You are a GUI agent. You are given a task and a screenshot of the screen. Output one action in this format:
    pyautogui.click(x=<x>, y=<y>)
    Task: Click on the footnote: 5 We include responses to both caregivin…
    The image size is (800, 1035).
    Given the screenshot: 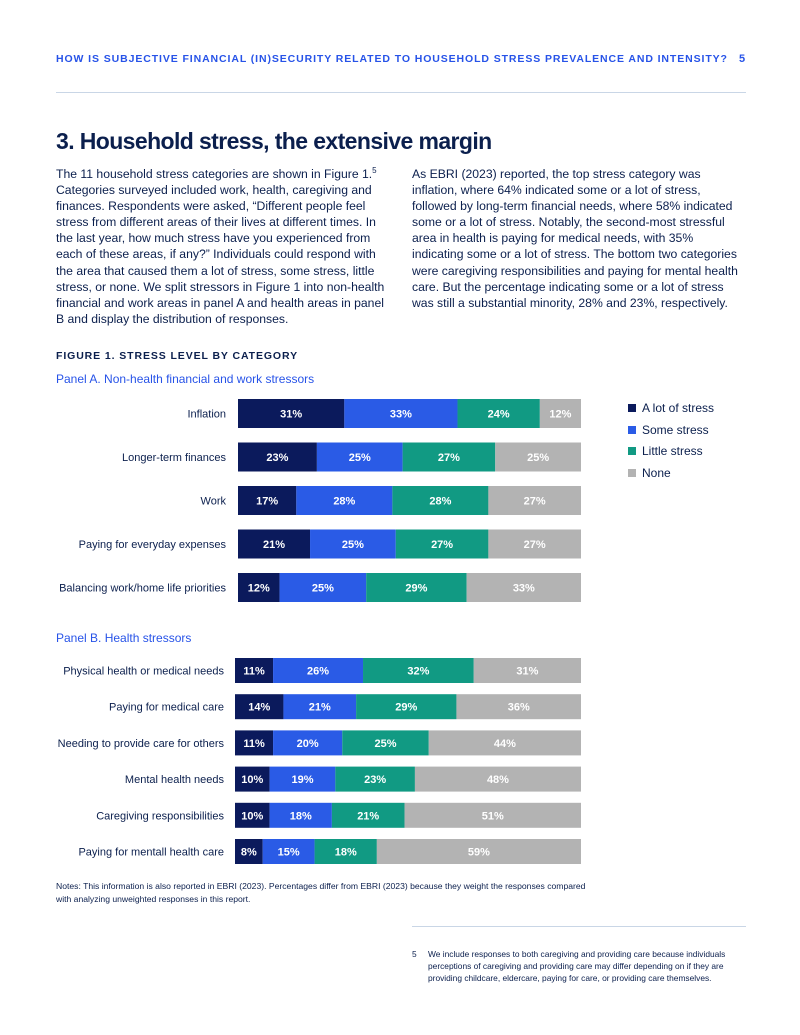 What is the action you would take?
    pyautogui.click(x=580, y=966)
    